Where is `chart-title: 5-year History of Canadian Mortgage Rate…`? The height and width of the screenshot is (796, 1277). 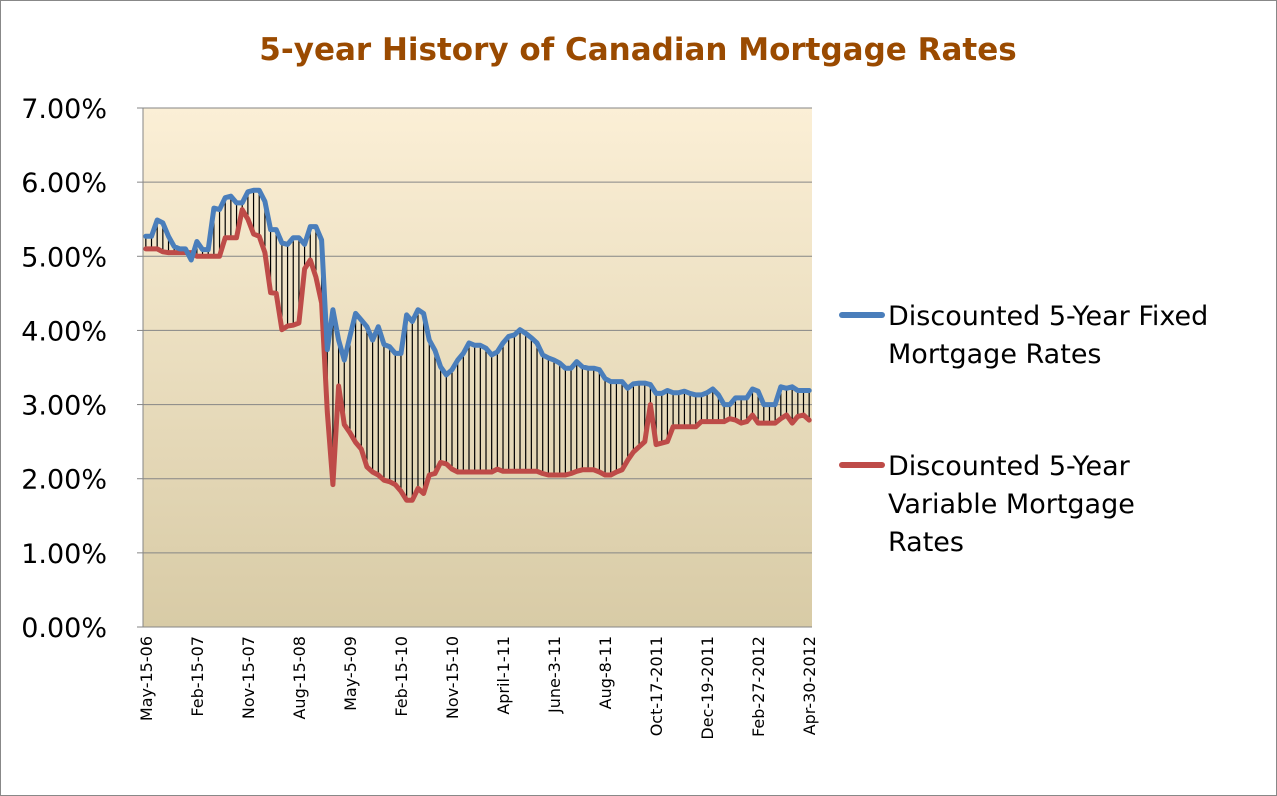
chart-title: 5-year History of Canadian Mortgage Rate… is located at coordinates (637, 50).